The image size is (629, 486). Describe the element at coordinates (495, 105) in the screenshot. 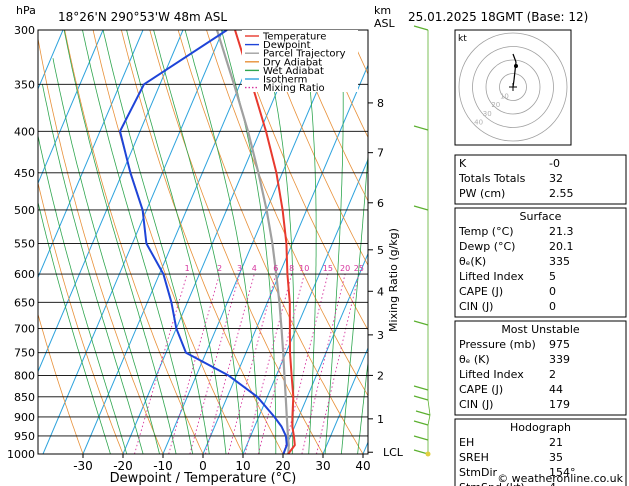

I see `hodograph-ring-label: 20` at that location.